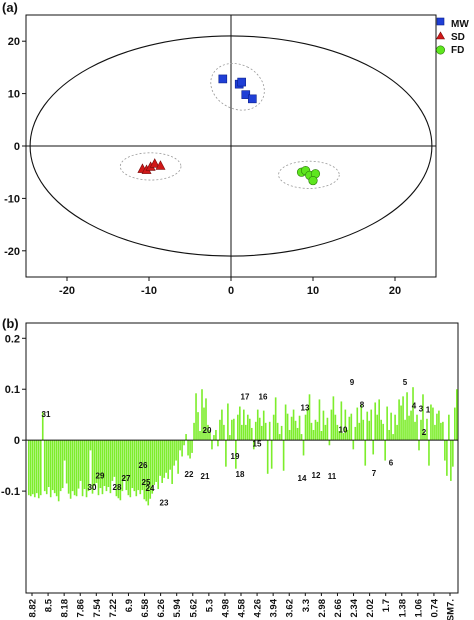 This screenshot has height=620, width=474. What do you see at coordinates (354, 607) in the screenshot?
I see `x-tick-label: 2.34` at bounding box center [354, 607].